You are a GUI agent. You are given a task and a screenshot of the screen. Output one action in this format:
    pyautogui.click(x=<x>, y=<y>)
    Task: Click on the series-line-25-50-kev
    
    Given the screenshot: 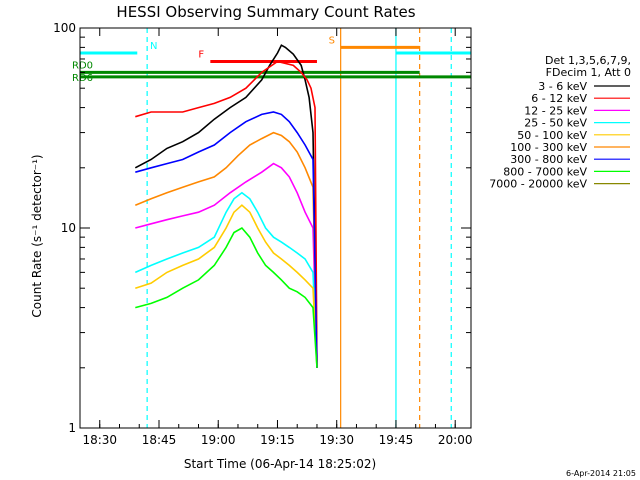 What is the action you would take?
    pyautogui.click(x=226, y=279)
    